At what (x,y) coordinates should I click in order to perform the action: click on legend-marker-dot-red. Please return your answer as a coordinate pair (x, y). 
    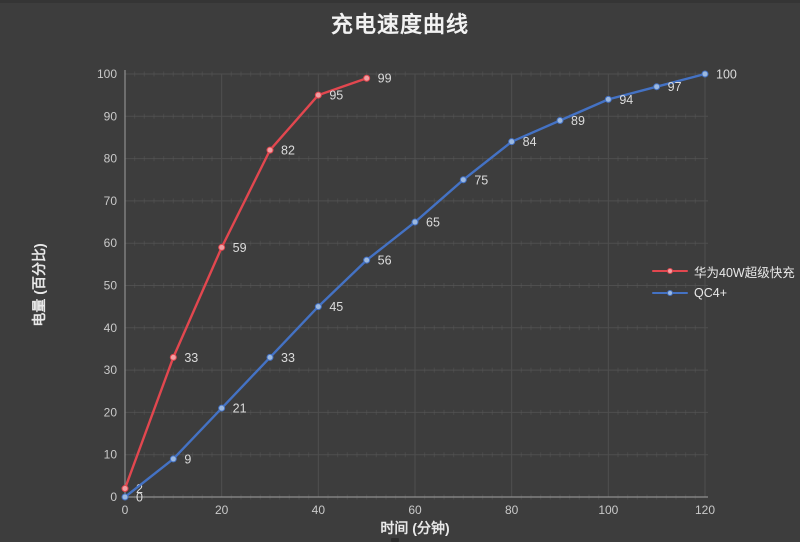
    Looking at the image, I should click on (670, 271).